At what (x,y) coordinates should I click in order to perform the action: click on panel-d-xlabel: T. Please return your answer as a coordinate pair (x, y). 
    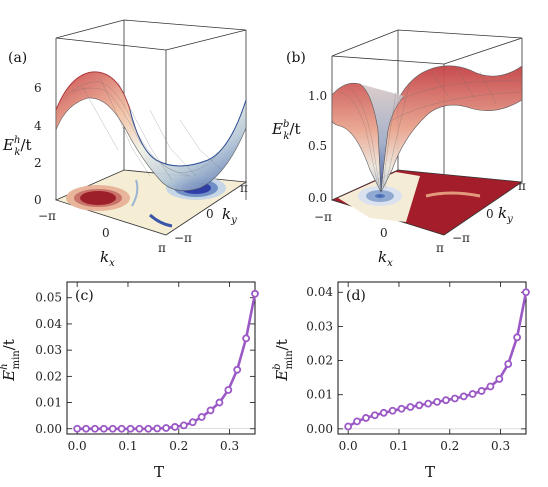
    Looking at the image, I should click on (430, 472).